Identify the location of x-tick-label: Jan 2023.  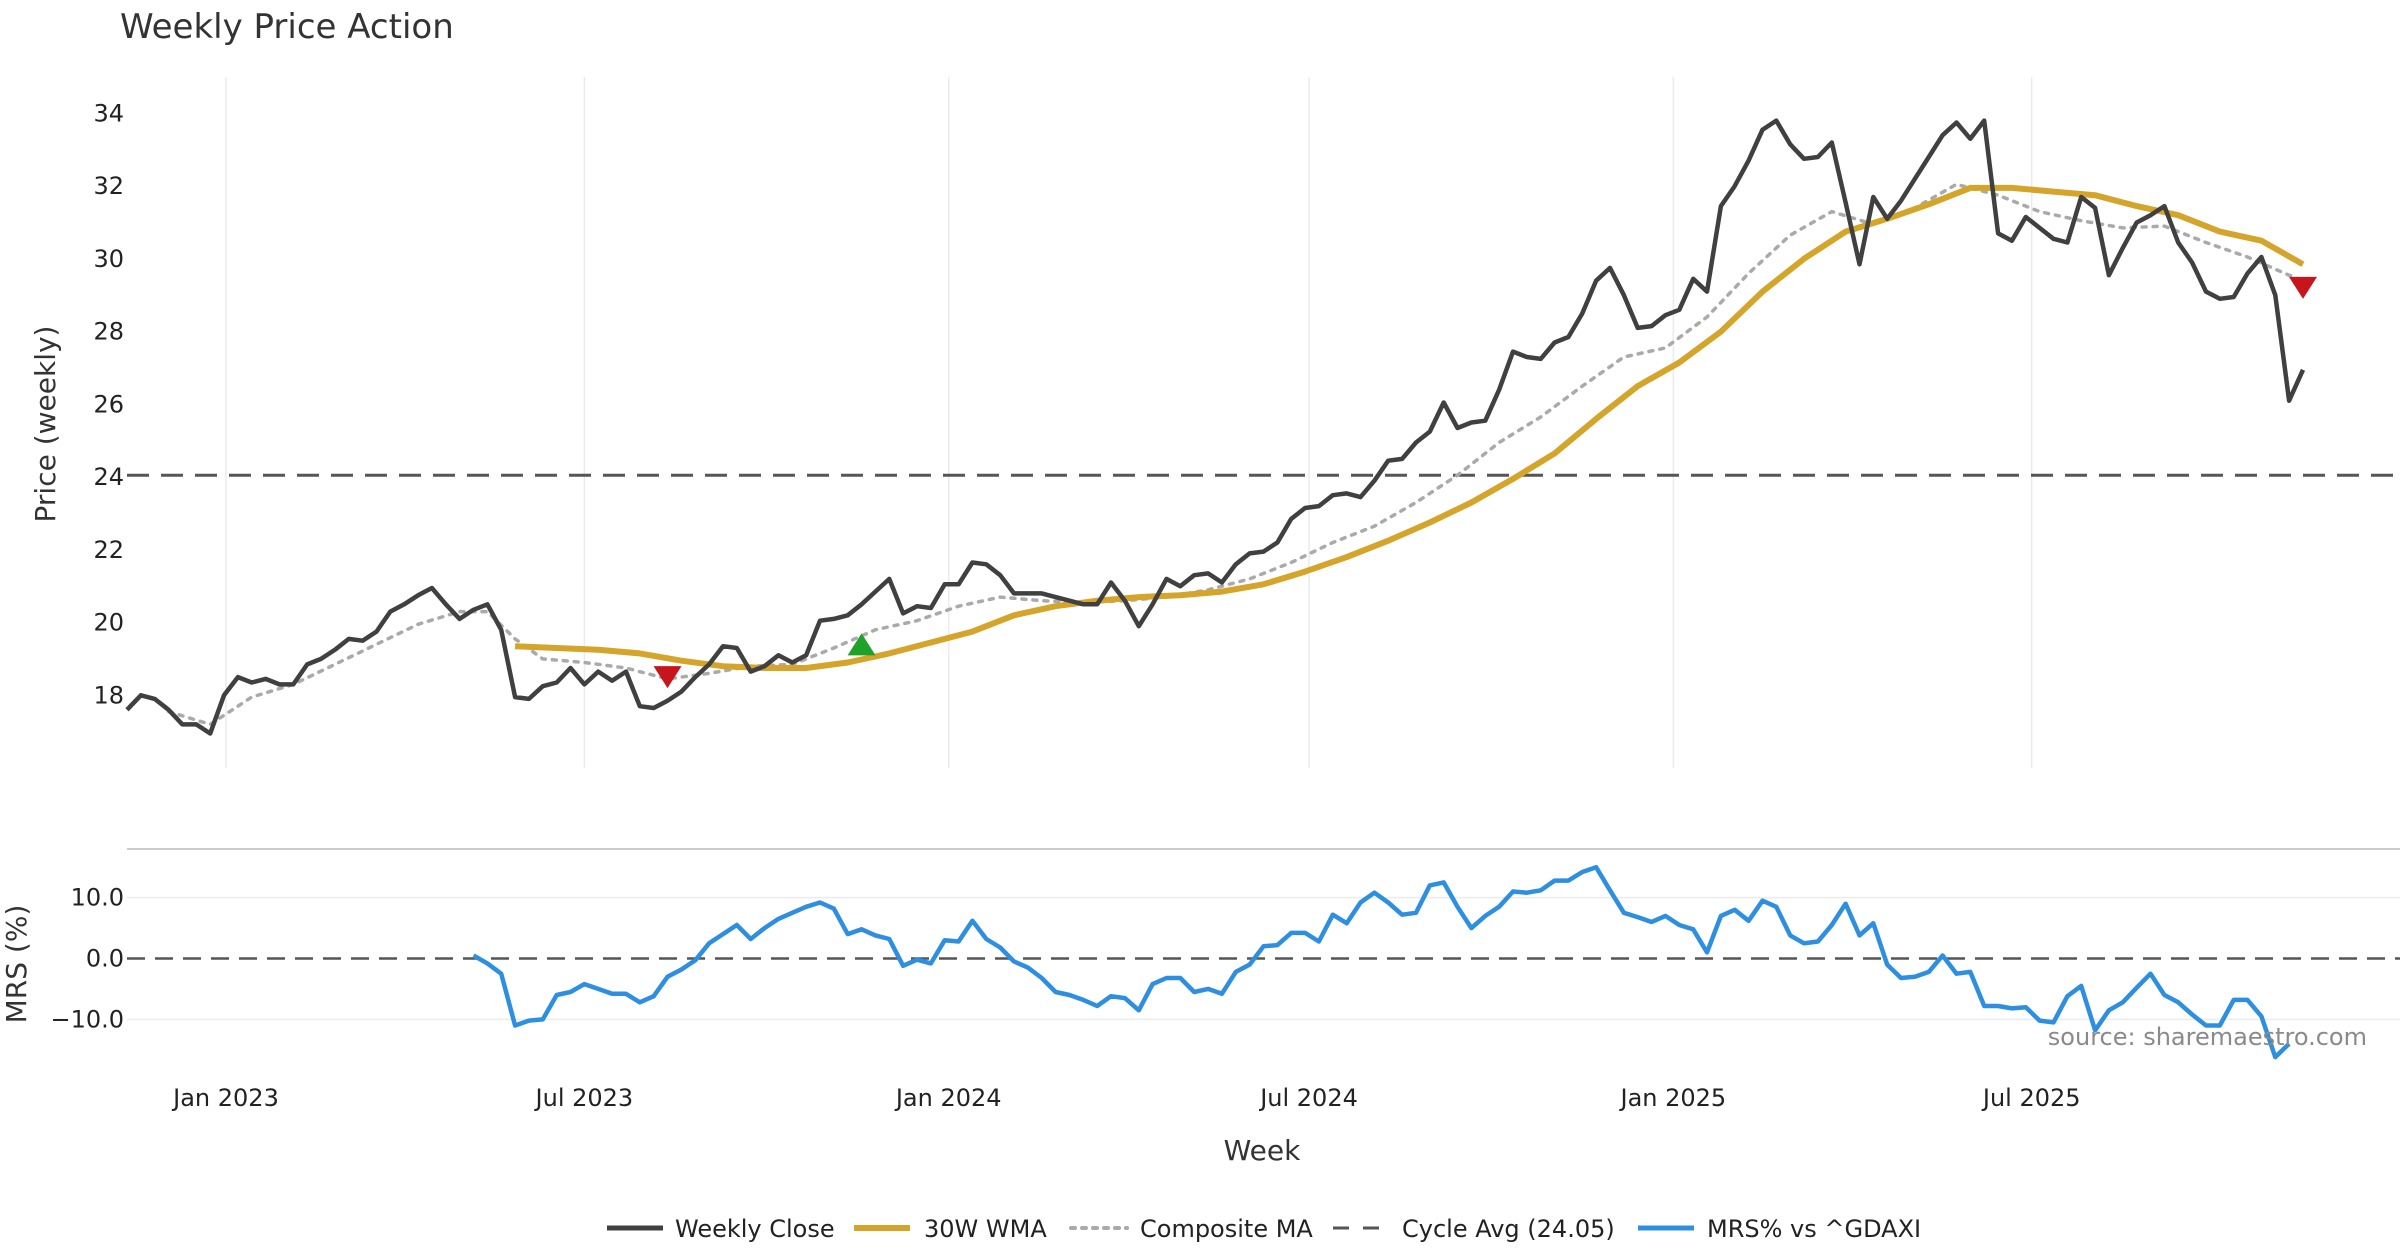
(225, 1098).